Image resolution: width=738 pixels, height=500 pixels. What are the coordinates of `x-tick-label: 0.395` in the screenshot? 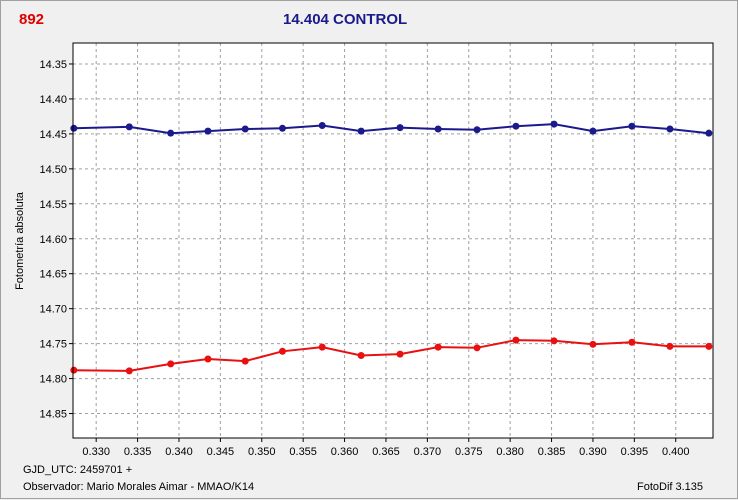 It's located at (635, 452).